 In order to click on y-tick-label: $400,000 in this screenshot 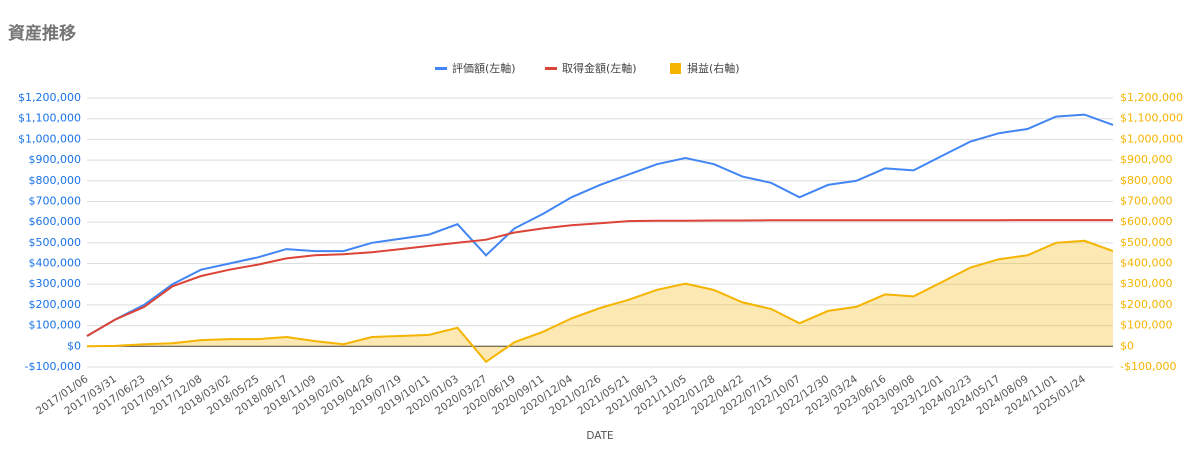, I will do `click(55, 263)`.